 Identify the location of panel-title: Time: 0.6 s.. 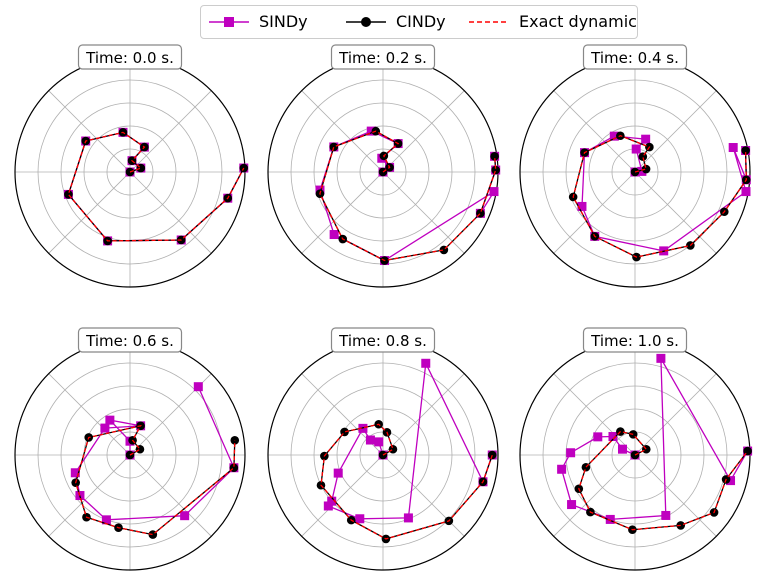
(129, 341).